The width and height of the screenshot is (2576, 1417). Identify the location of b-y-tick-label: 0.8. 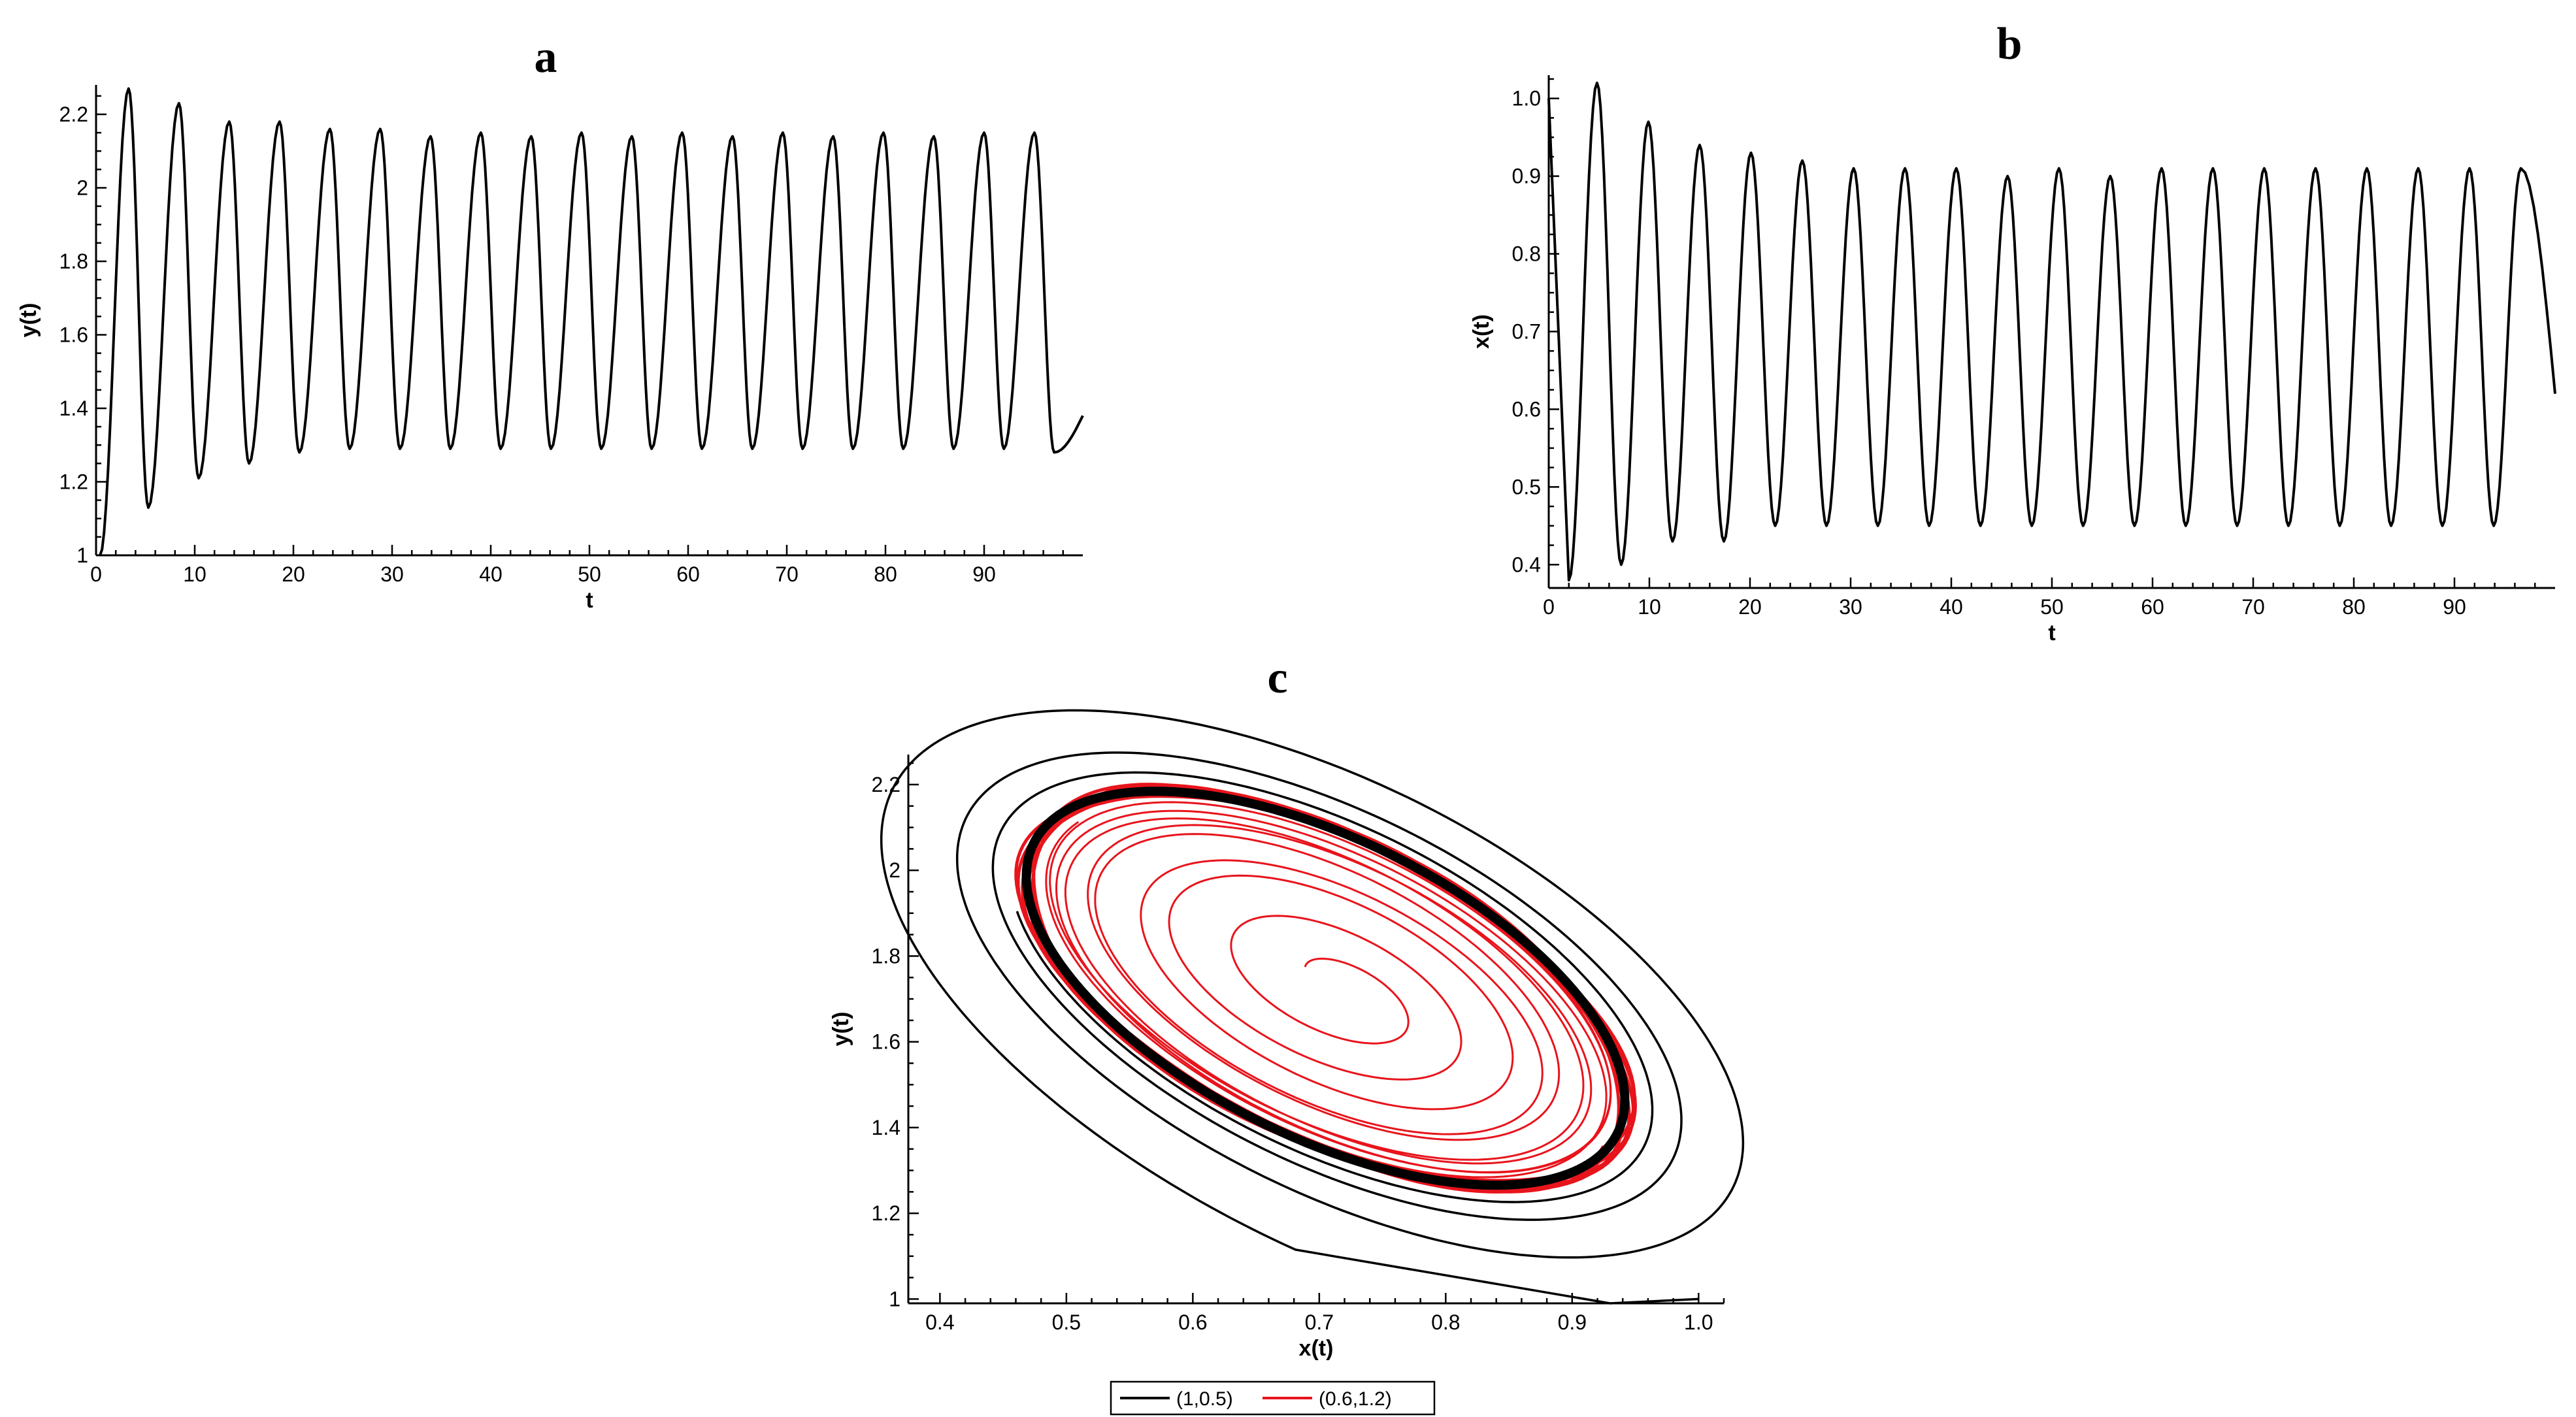
(1526, 254).